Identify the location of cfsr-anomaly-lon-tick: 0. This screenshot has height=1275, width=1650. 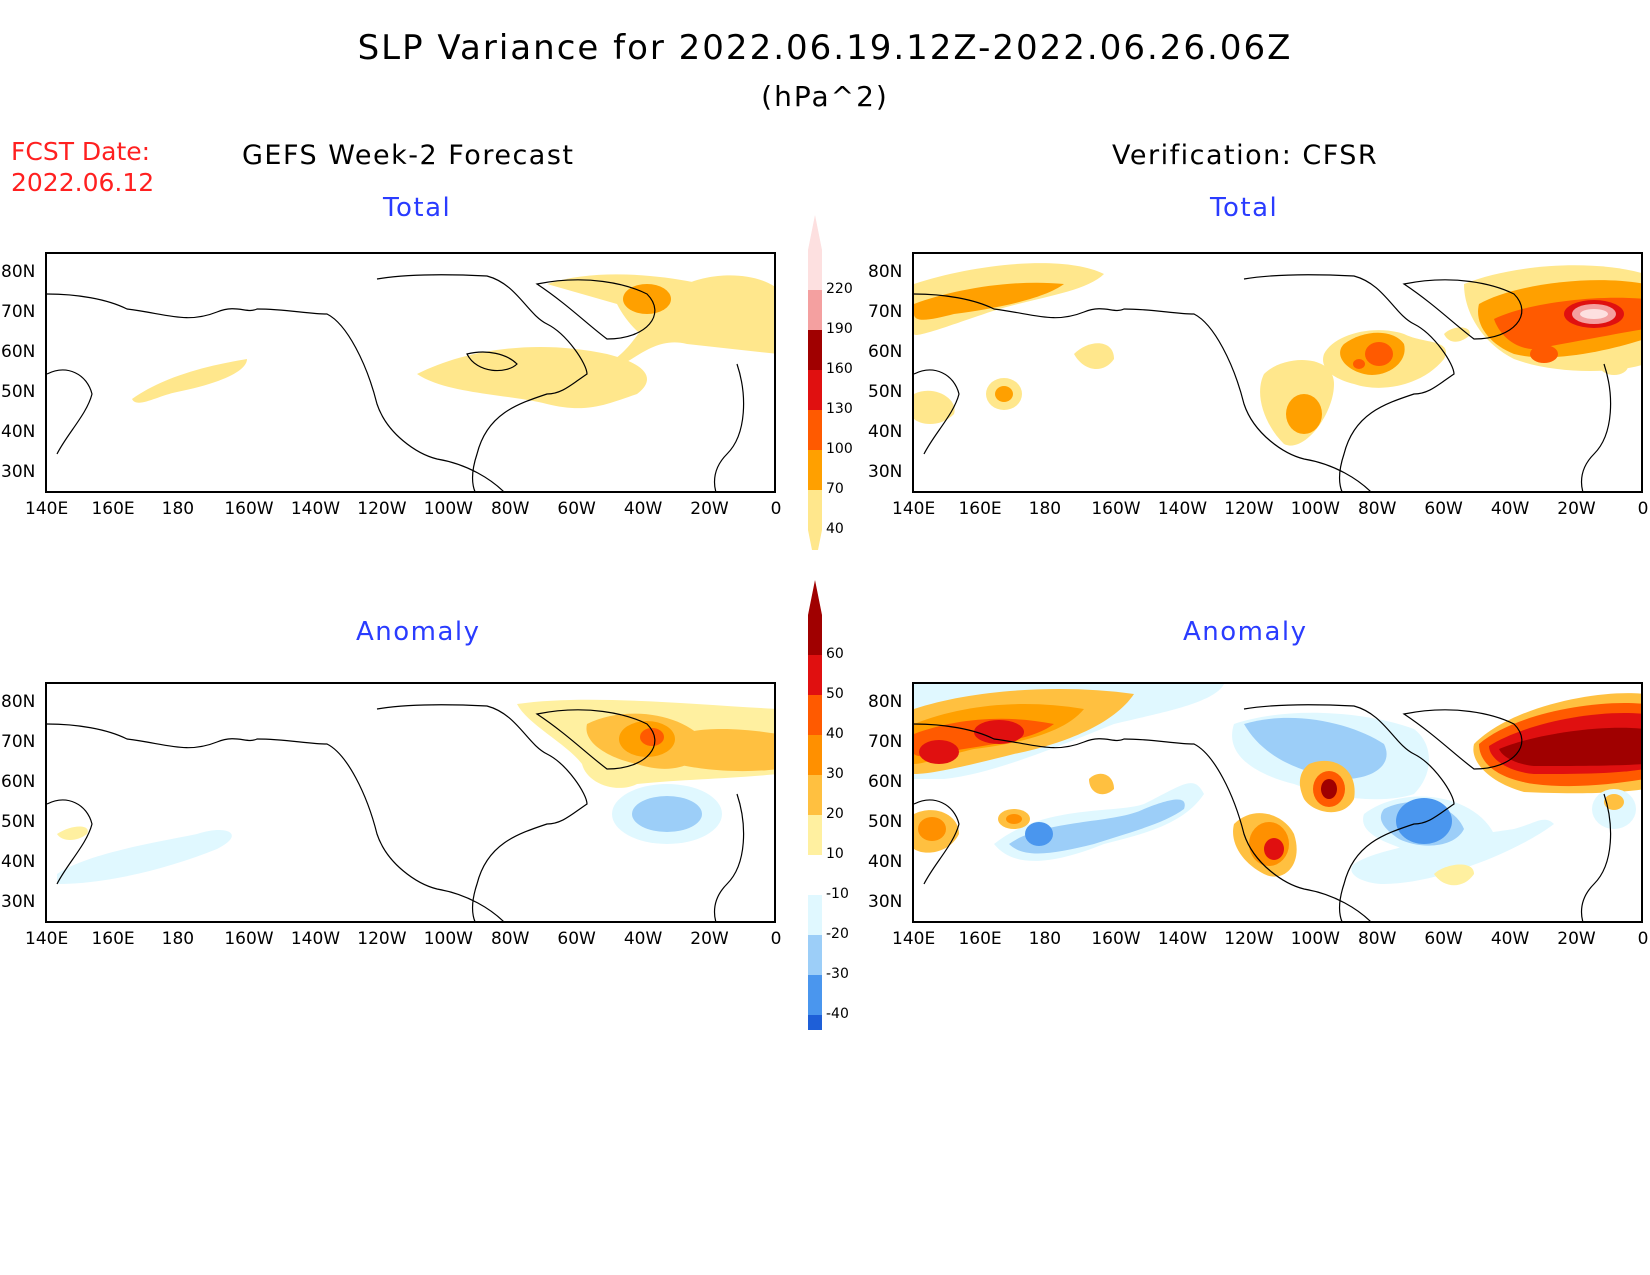
(1643, 939).